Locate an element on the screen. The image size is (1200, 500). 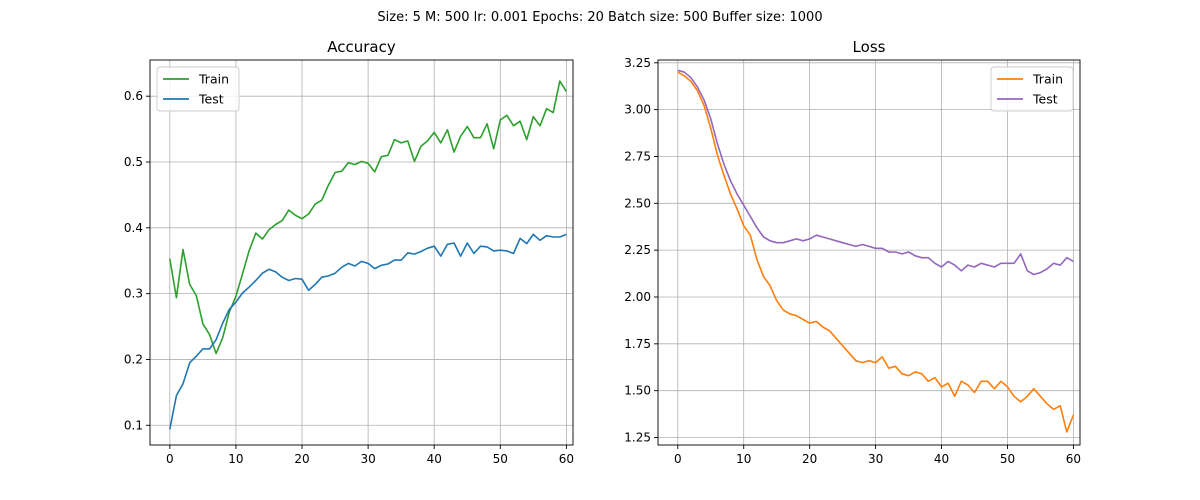
accuracy-y-tick-label: 0.2 is located at coordinates (133, 359).